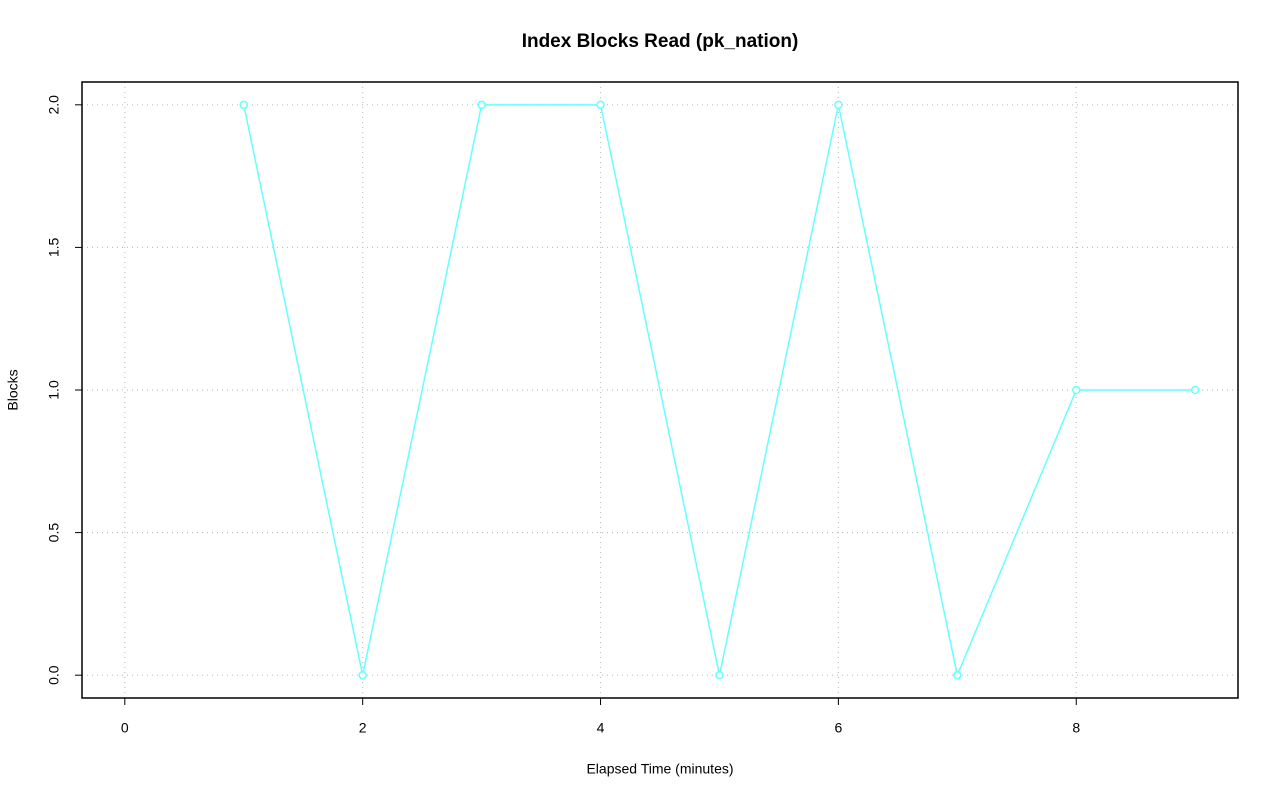 The image size is (1280, 801). I want to click on x-tick-label: 6, so click(838, 728).